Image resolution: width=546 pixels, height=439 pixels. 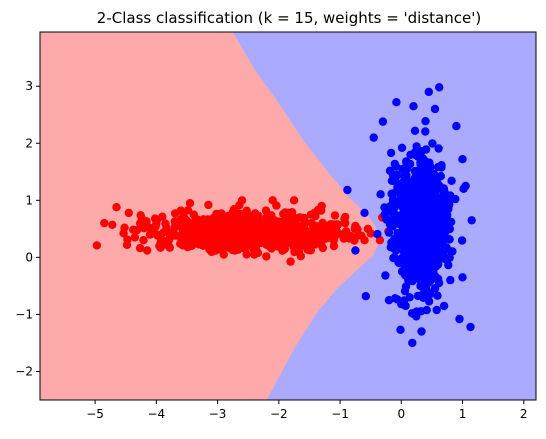 What do you see at coordinates (401, 414) in the screenshot?
I see `x-tick-label: 0` at bounding box center [401, 414].